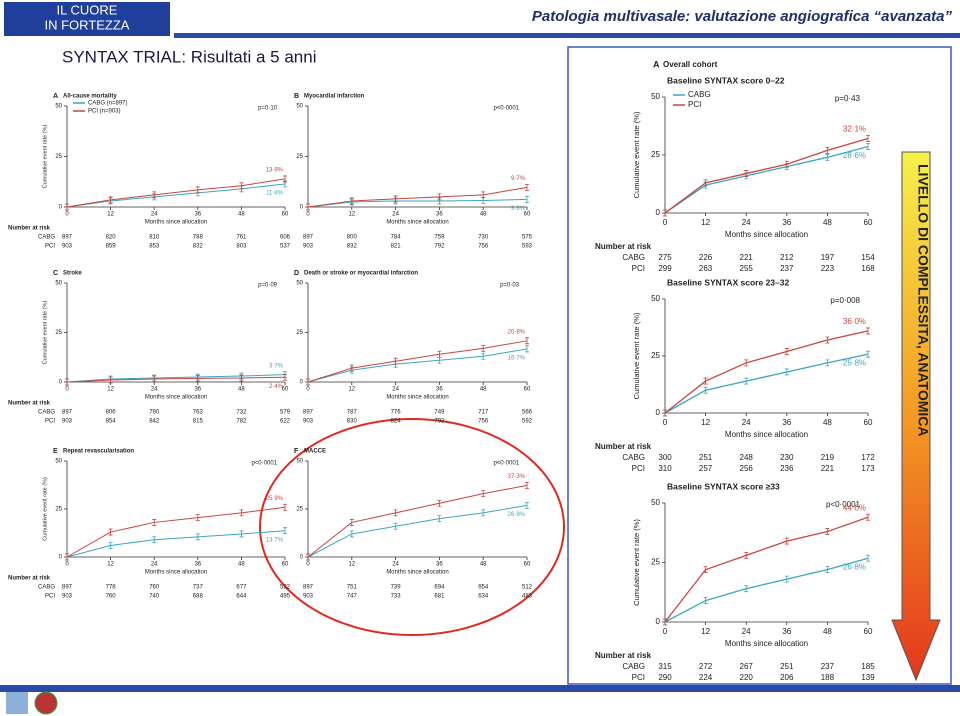 The height and width of the screenshot is (716, 960). Describe the element at coordinates (154, 422) in the screenshot. I see `risk-value: 842` at that location.